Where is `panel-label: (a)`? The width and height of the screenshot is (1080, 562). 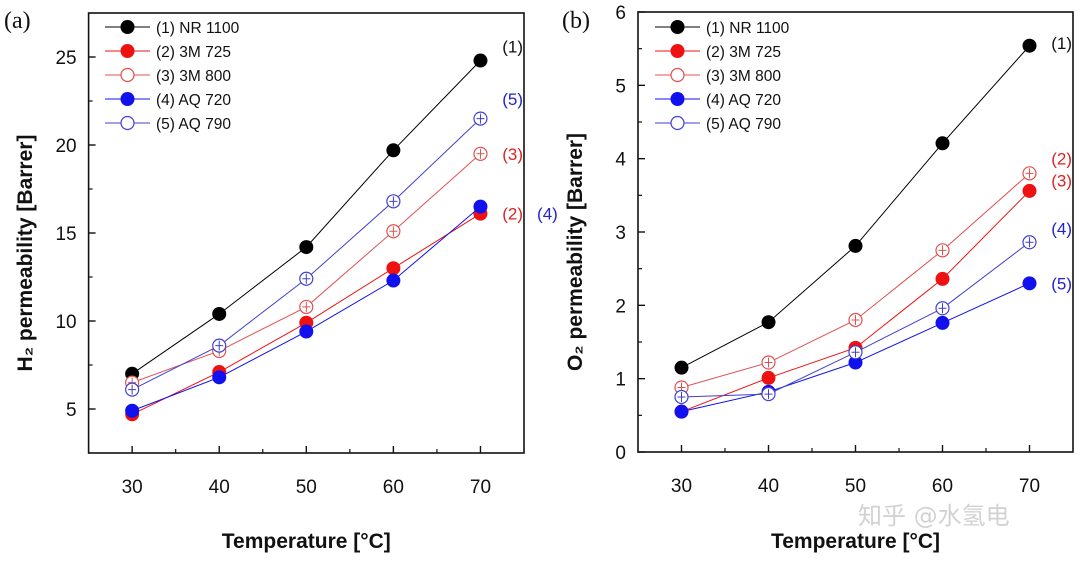 panel-label: (a) is located at coordinates (17, 21).